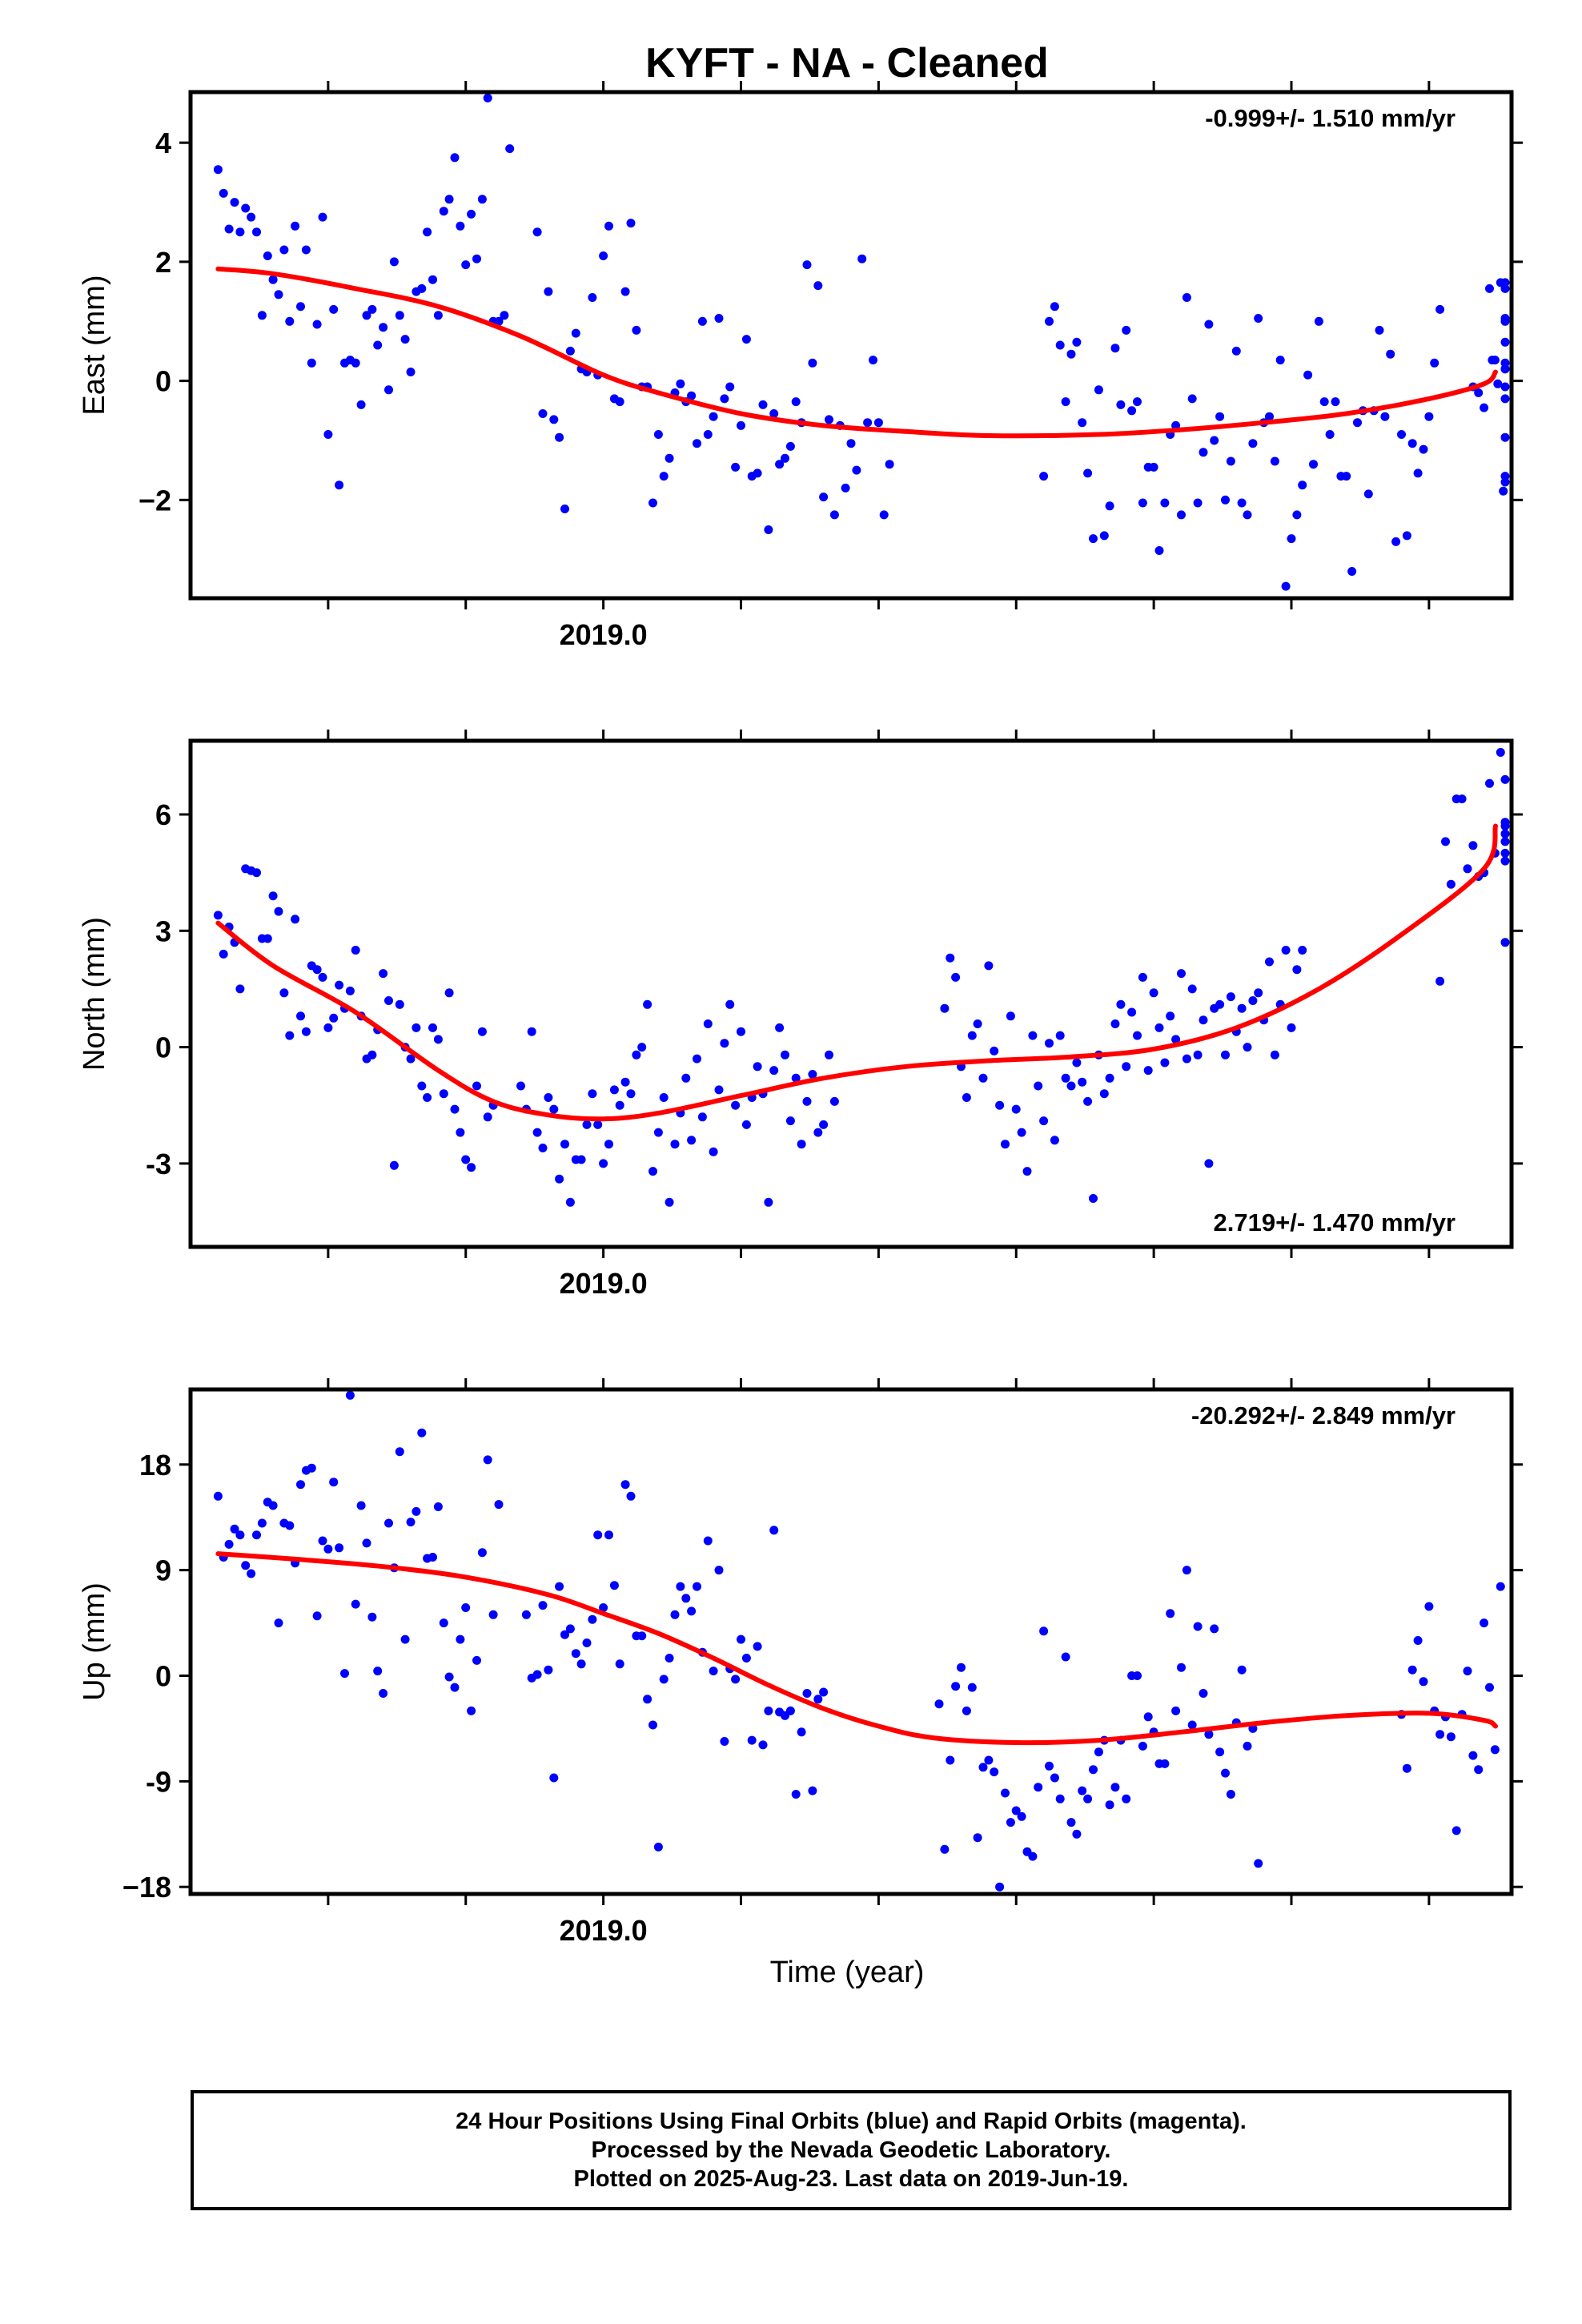  Describe the element at coordinates (856, 352) in the screenshot. I see `trend-fit-line` at that location.